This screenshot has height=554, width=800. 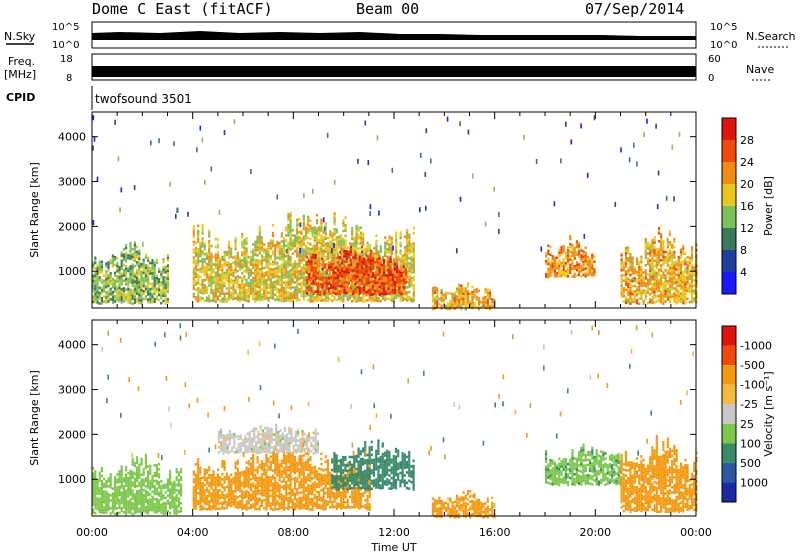 What do you see at coordinates (743, 250) in the screenshot?
I see `colorbar-tick-label: 8` at bounding box center [743, 250].